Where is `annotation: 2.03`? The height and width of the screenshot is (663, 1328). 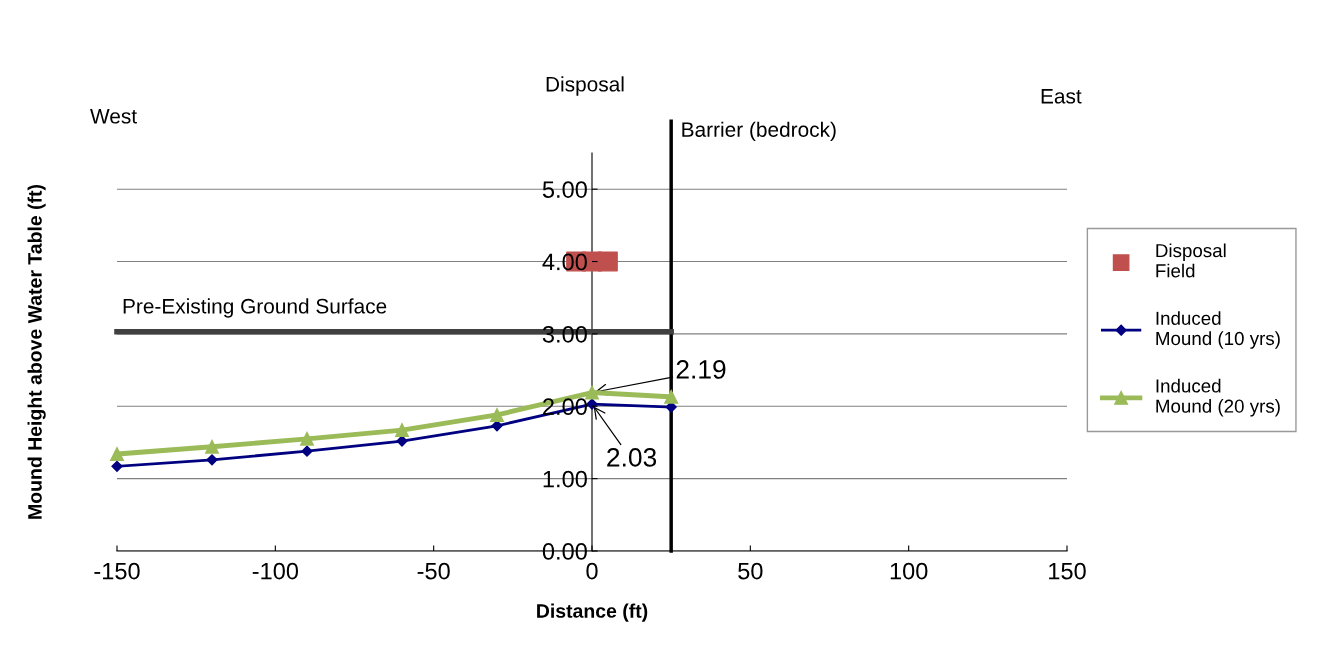 annotation: 2.03 is located at coordinates (632, 457).